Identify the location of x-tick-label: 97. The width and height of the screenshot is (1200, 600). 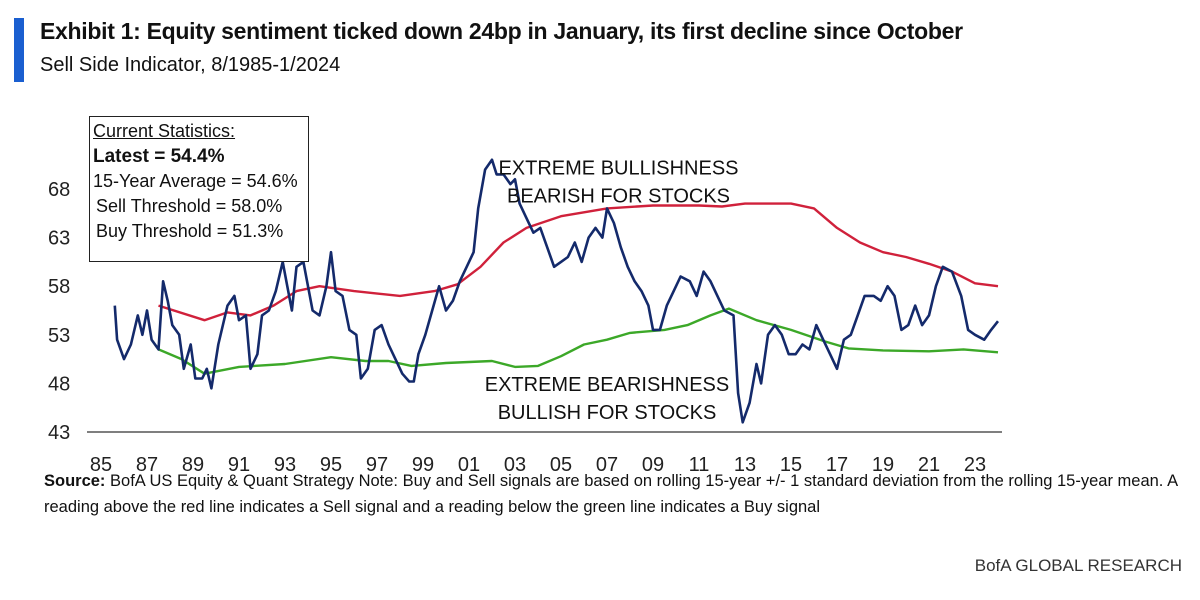
(377, 465).